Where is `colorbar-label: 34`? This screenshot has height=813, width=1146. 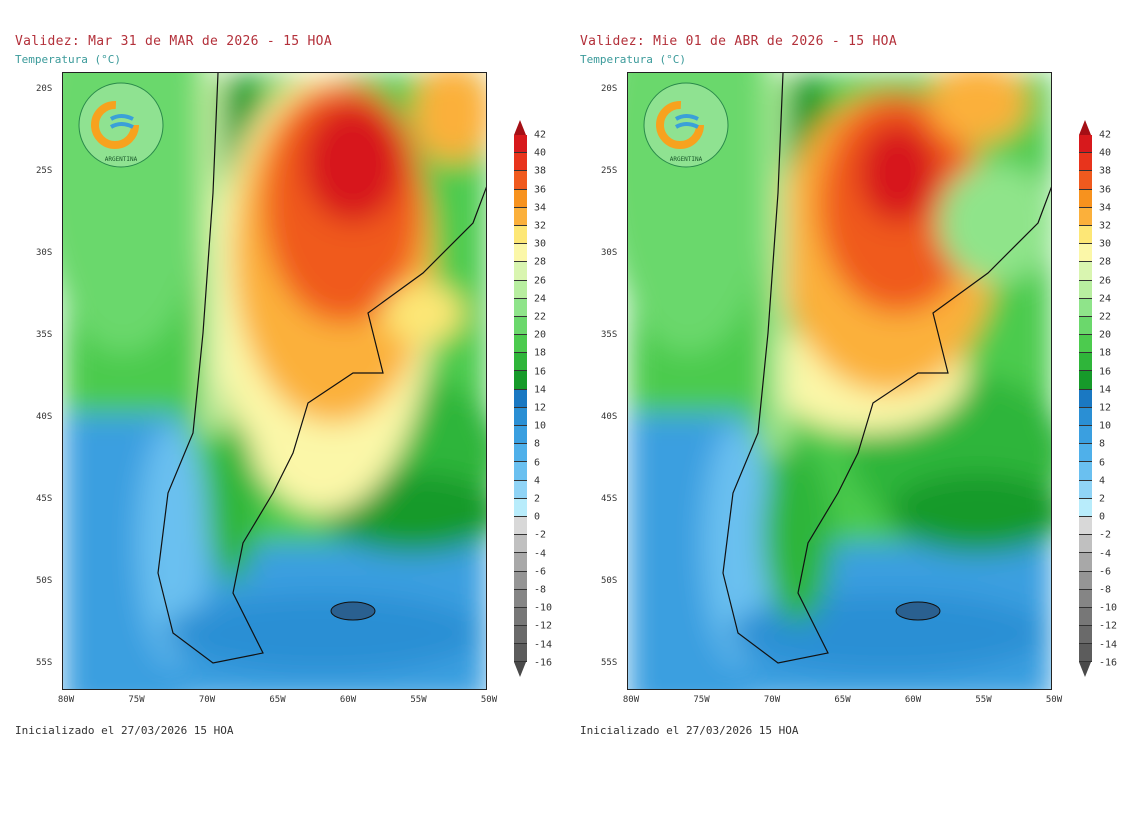
colorbar-label: 34 is located at coordinates (1105, 208).